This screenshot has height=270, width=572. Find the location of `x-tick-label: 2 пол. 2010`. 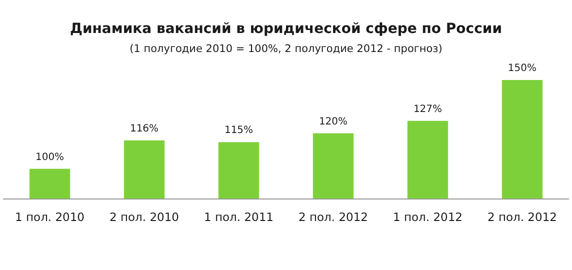

x-tick-label: 2 пол. 2010 is located at coordinates (144, 217).